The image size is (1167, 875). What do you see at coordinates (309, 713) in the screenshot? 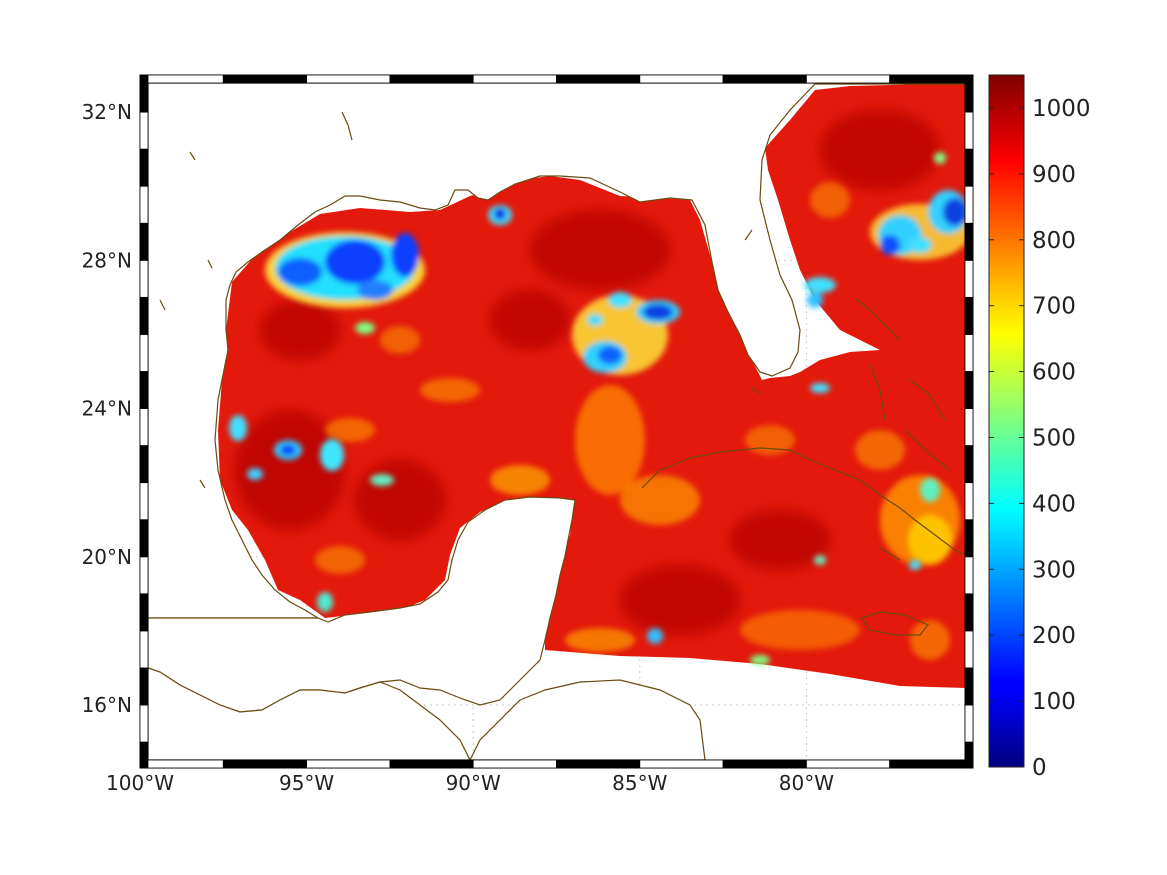
I see `central-america-south` at bounding box center [309, 713].